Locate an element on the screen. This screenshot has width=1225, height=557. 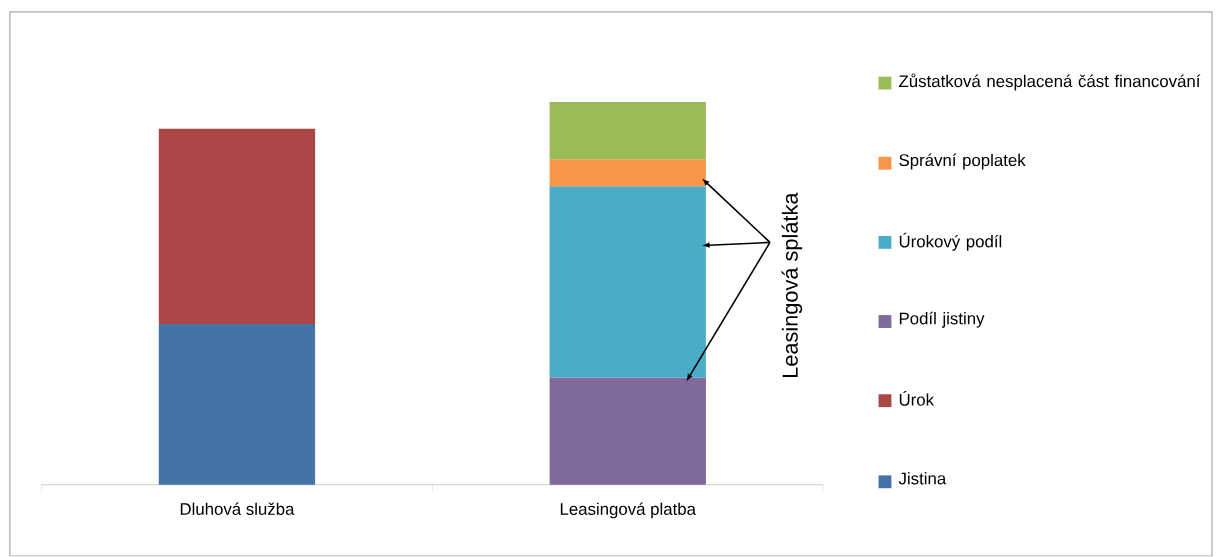
x-tick-label: Leasingová platba is located at coordinates (628, 510).